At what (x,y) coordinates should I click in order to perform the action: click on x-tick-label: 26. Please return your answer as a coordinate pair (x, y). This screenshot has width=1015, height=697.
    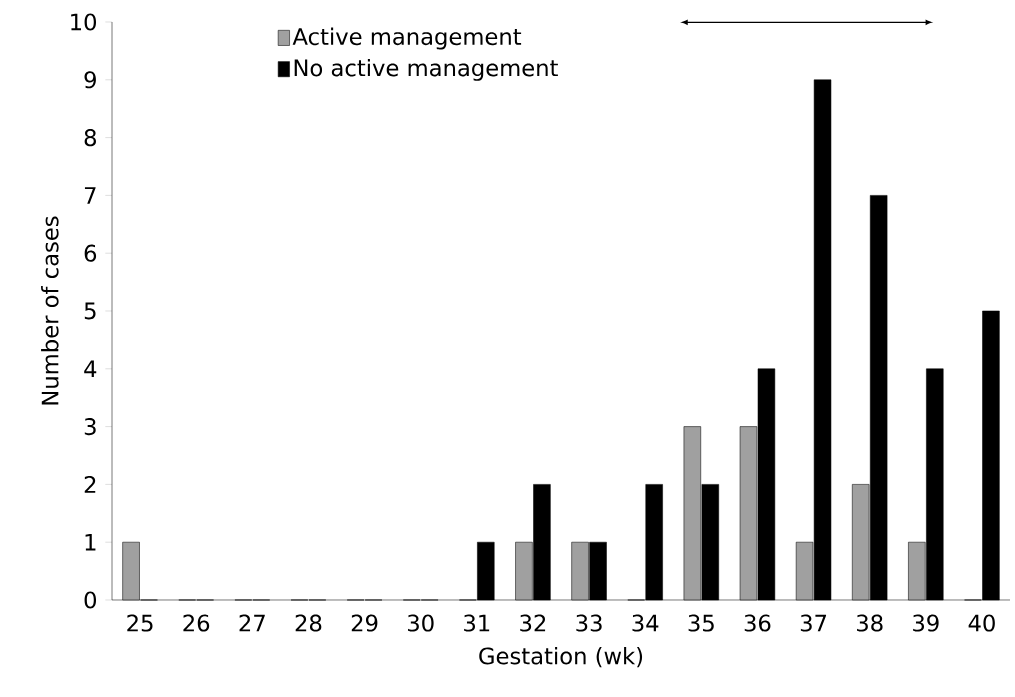
    Looking at the image, I should click on (196, 623).